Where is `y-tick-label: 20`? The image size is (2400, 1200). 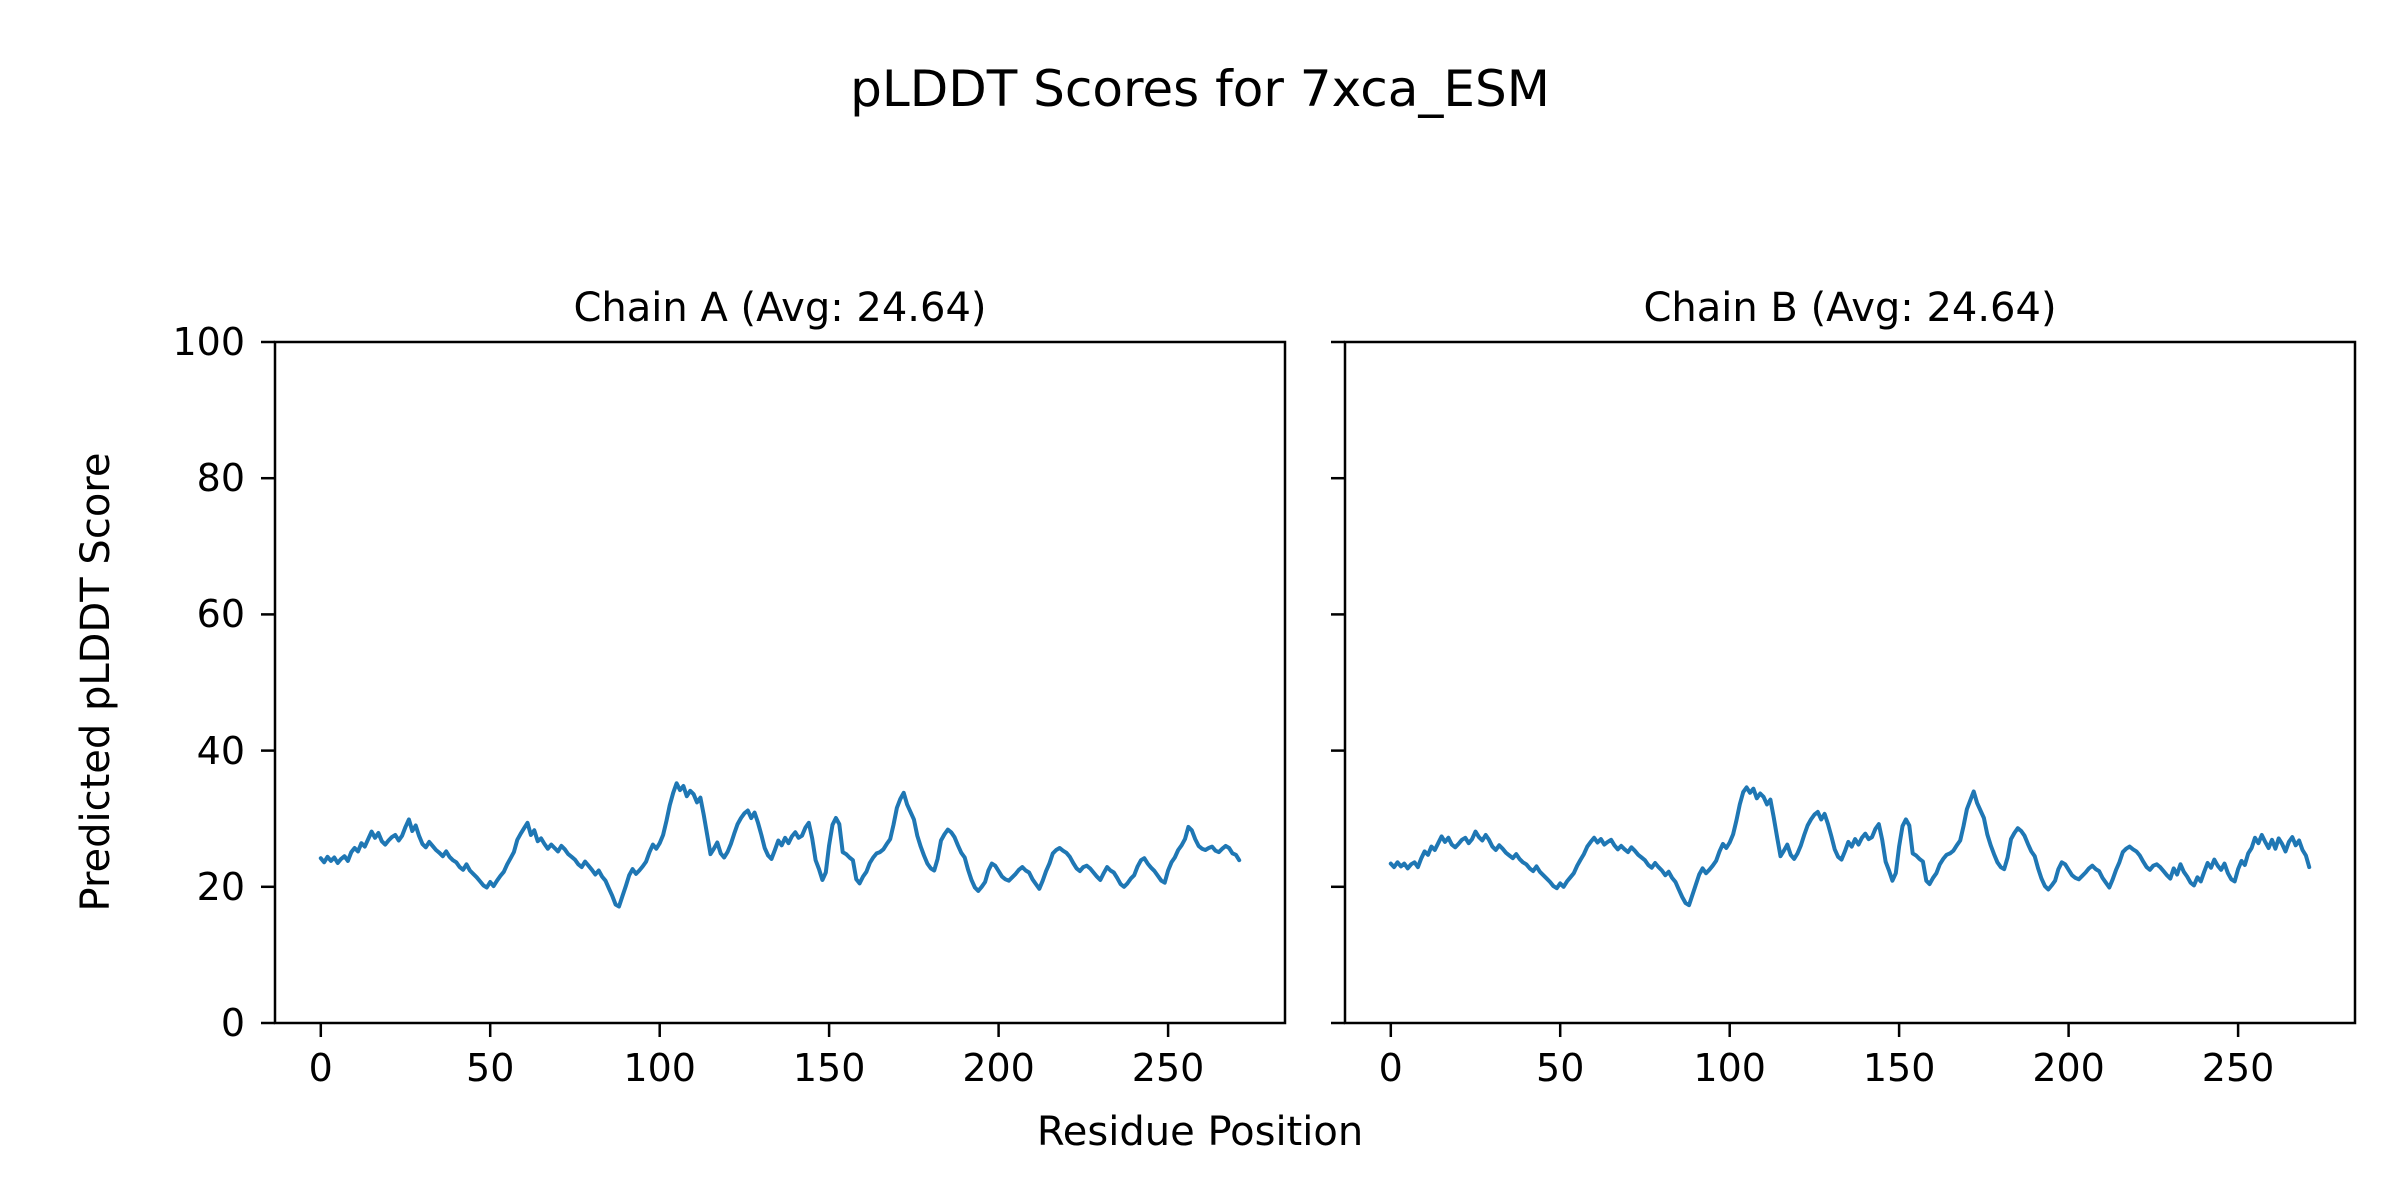 y-tick-label: 20 is located at coordinates (220, 886).